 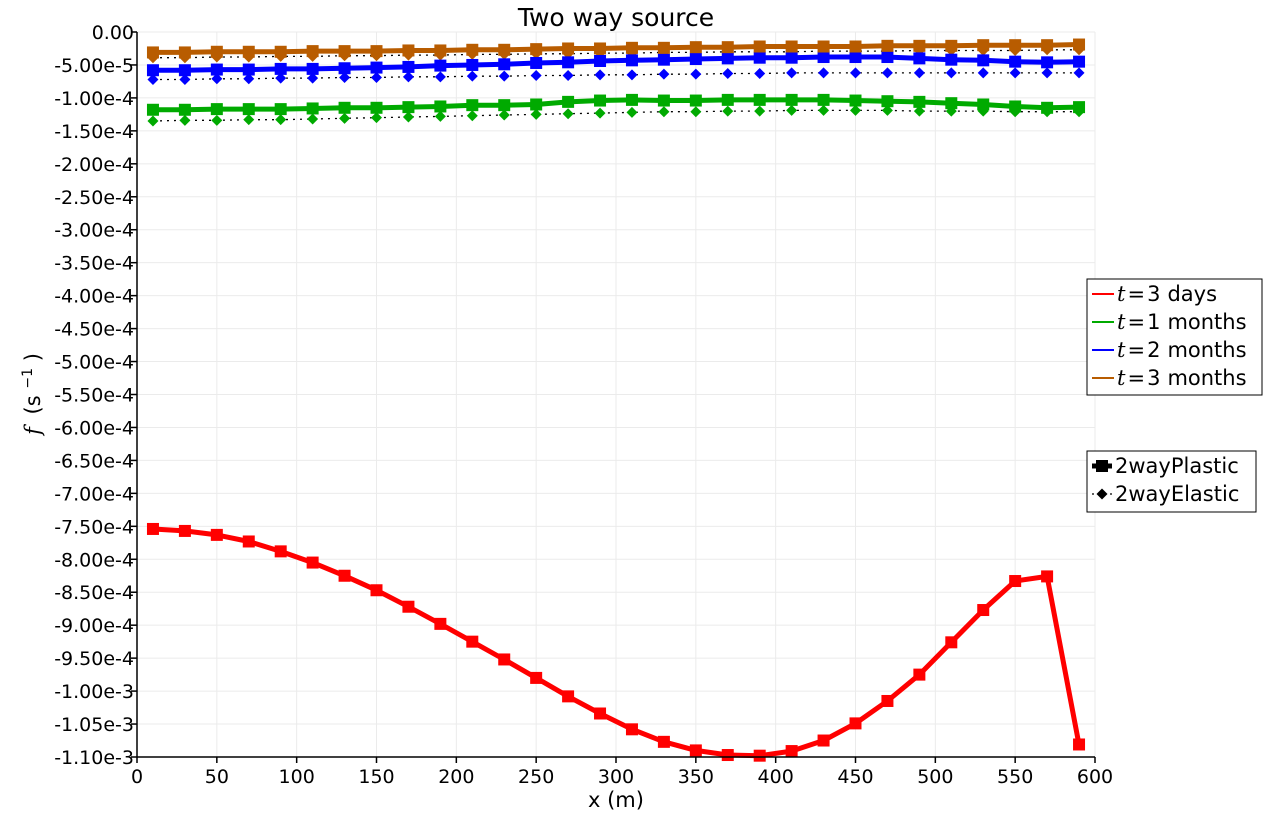 I want to click on series-2wayplastic-t-2-months, so click(x=616, y=64).